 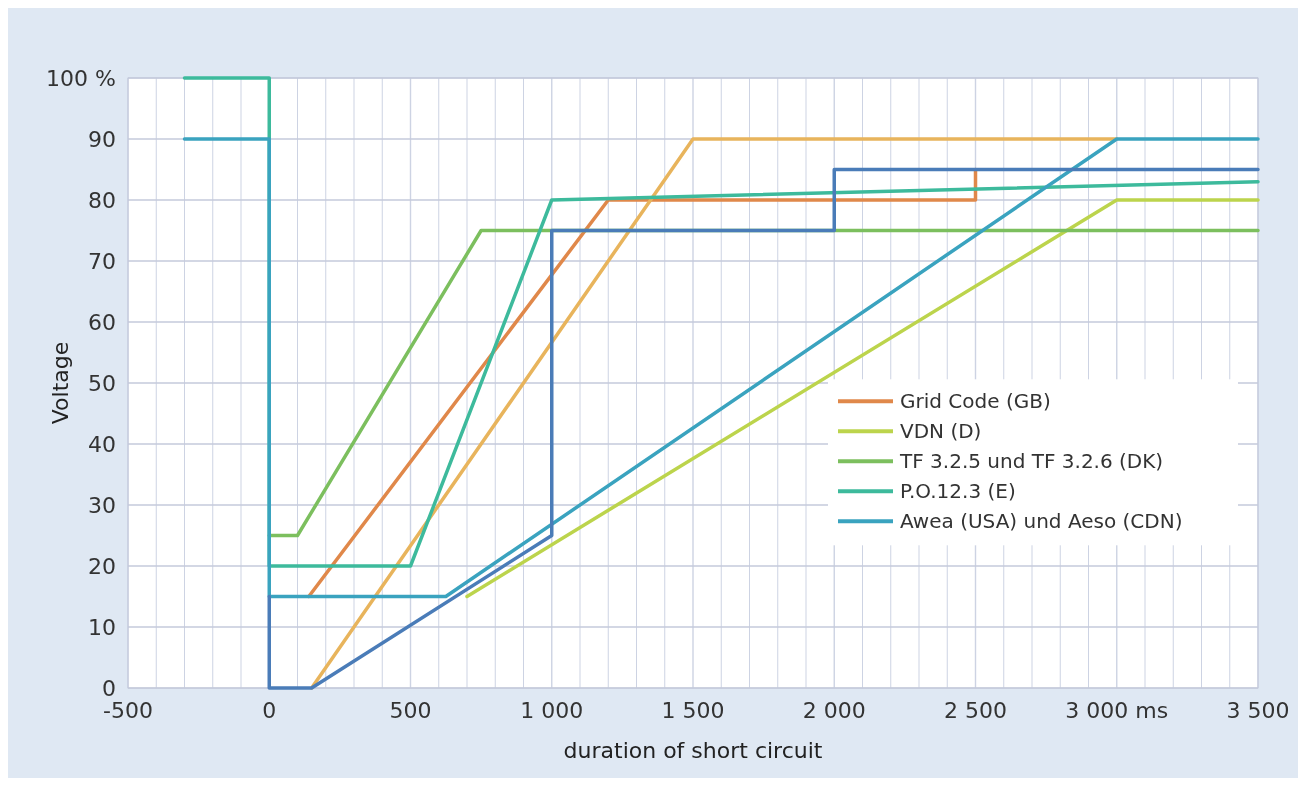 What do you see at coordinates (128, 710) in the screenshot?
I see `x-tick-label: -500` at bounding box center [128, 710].